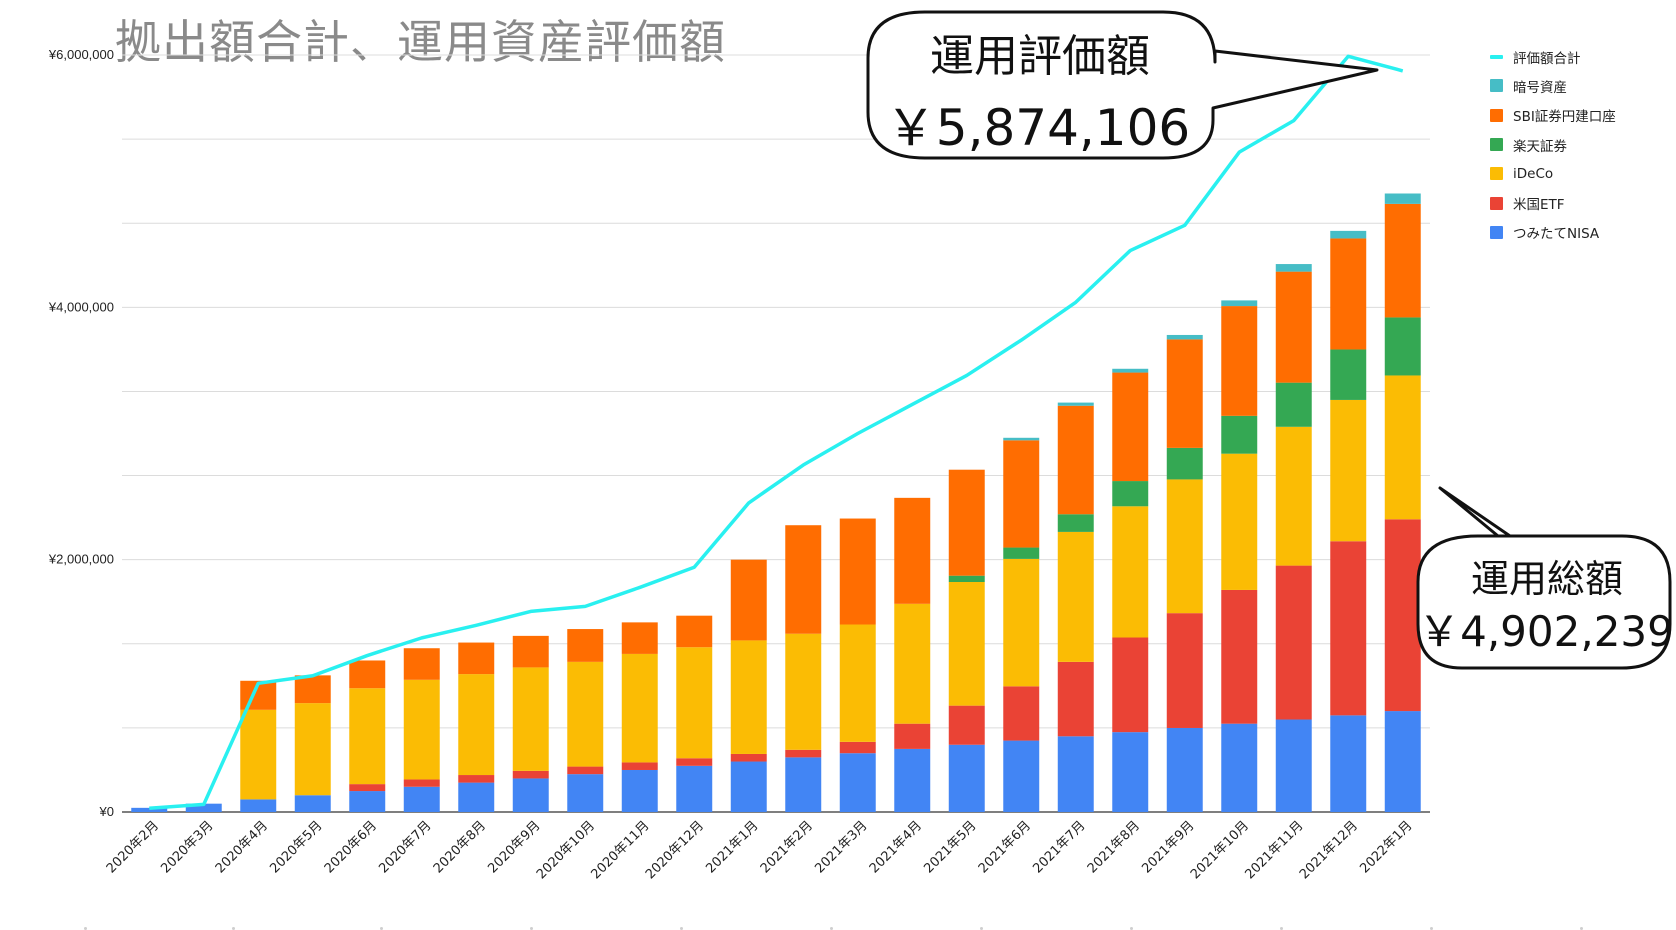 The image size is (1676, 930). Describe the element at coordinates (787, 847) in the screenshot. I see `x-tick-label: 2021年2月` at that location.